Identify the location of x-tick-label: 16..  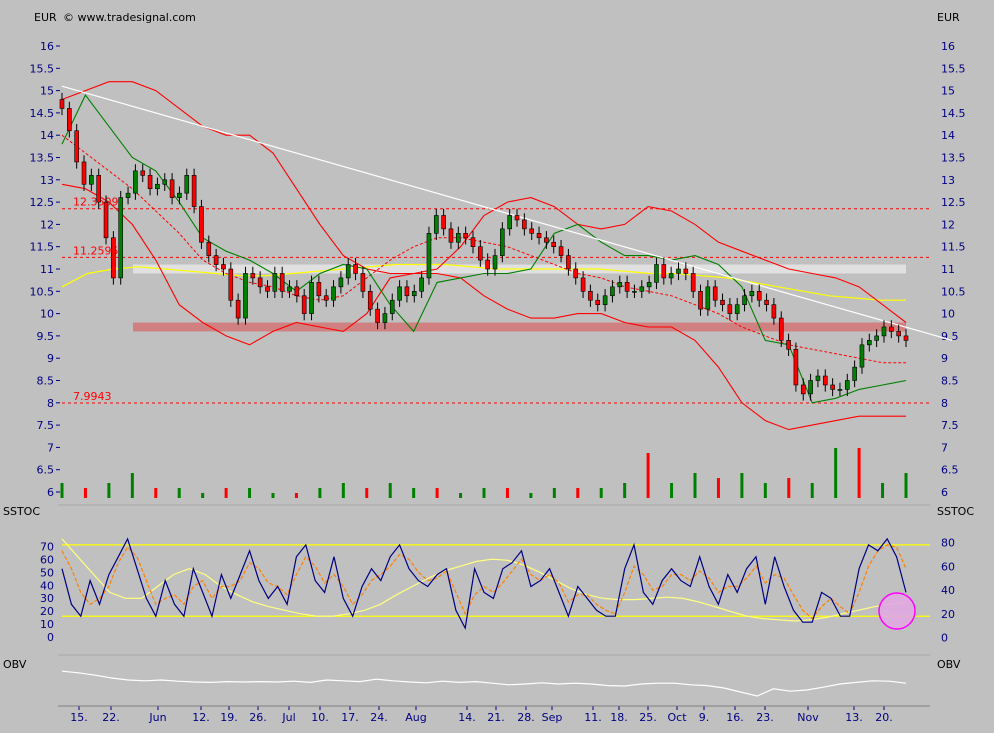
(735, 717).